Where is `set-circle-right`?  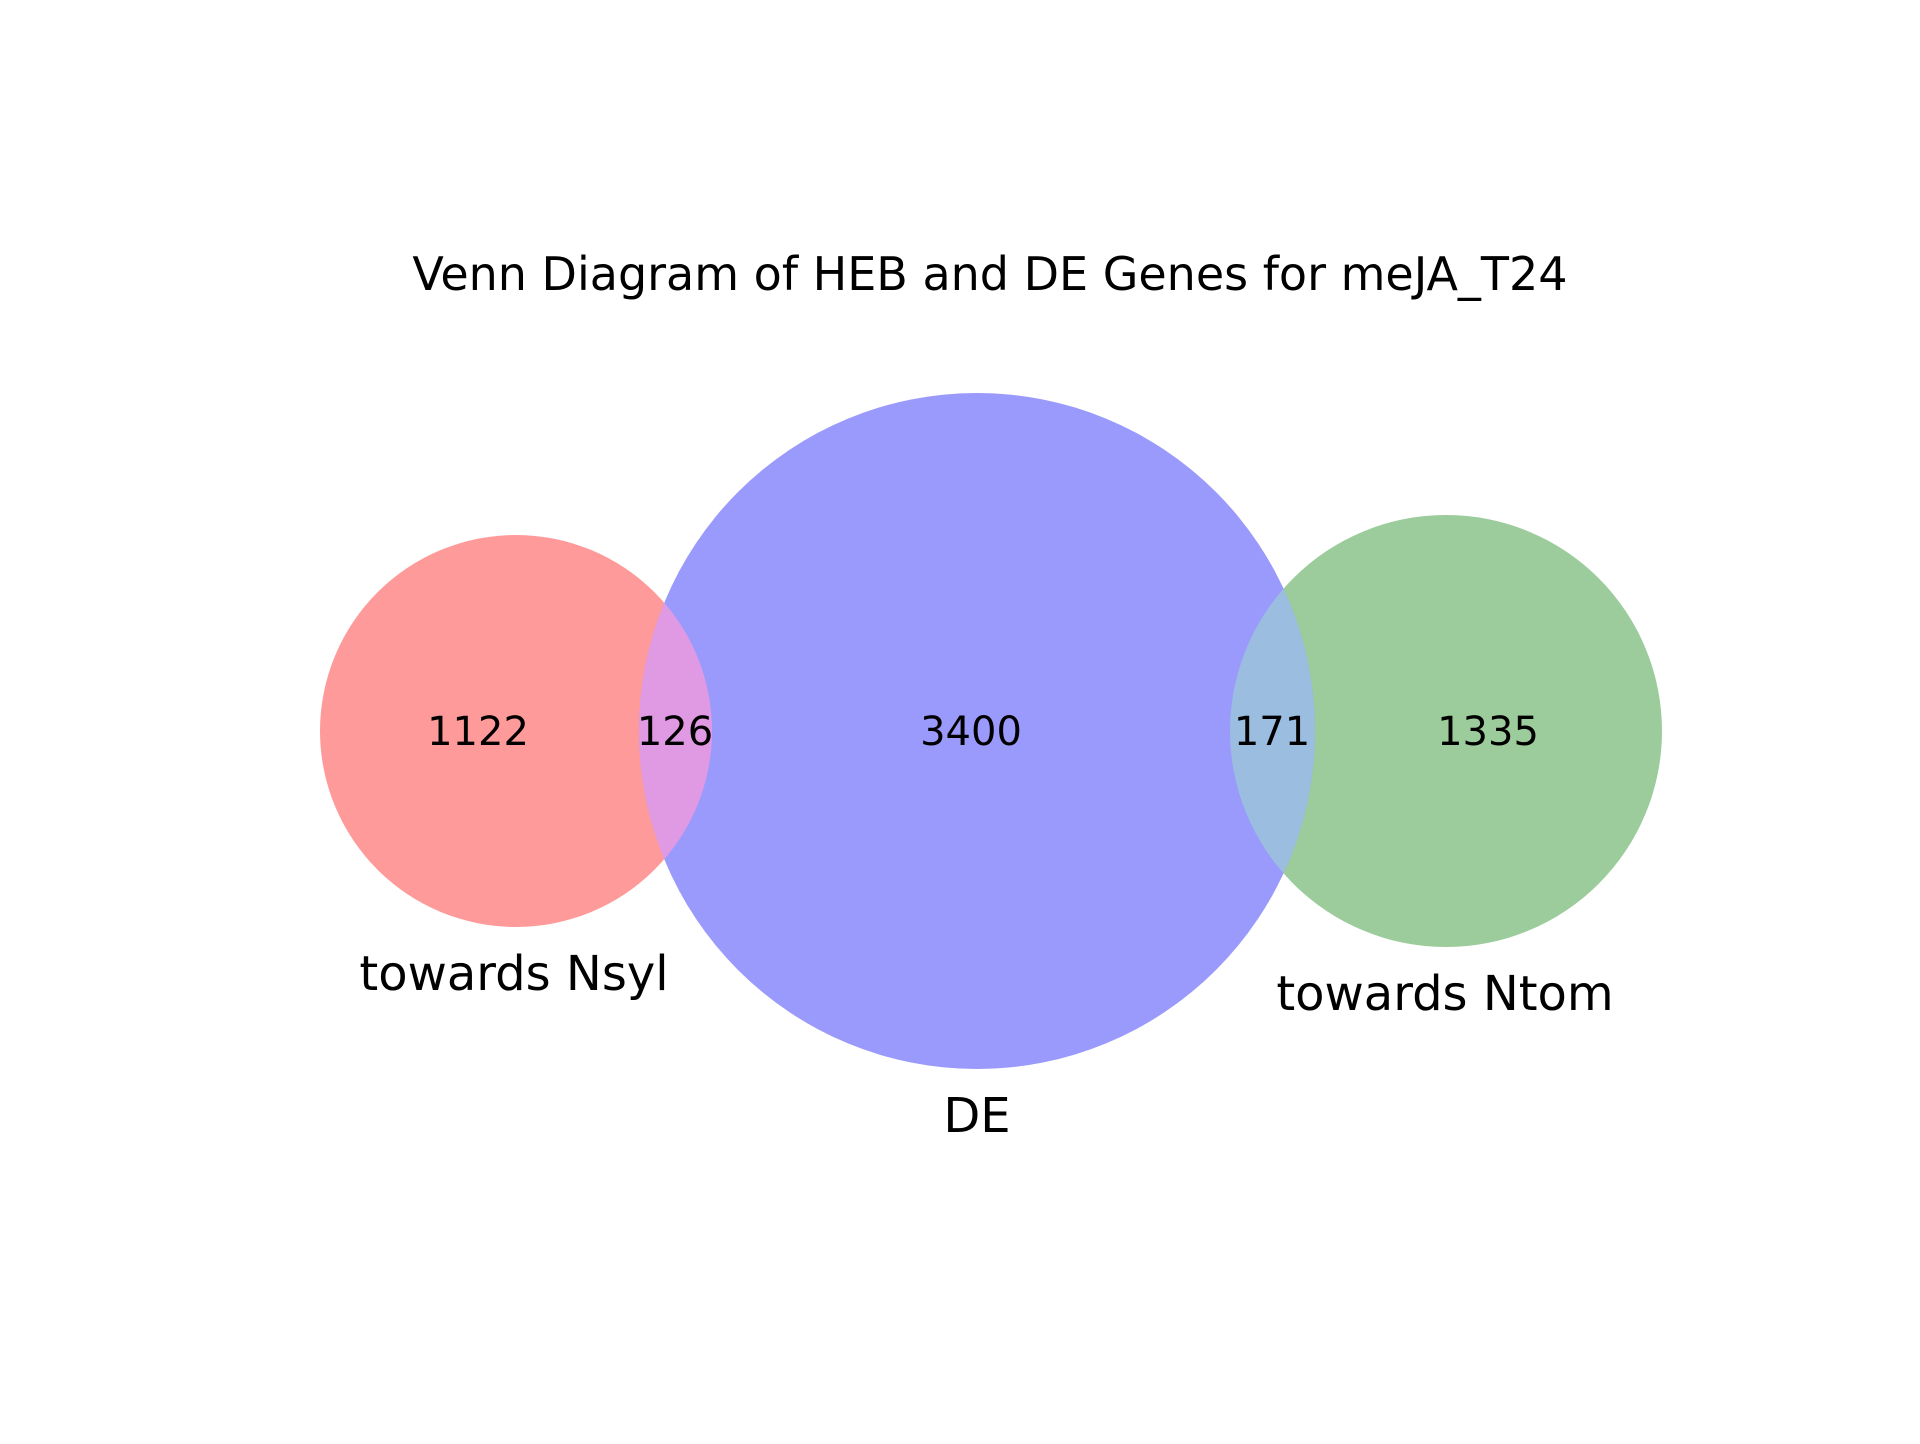
set-circle-right is located at coordinates (1446, 731).